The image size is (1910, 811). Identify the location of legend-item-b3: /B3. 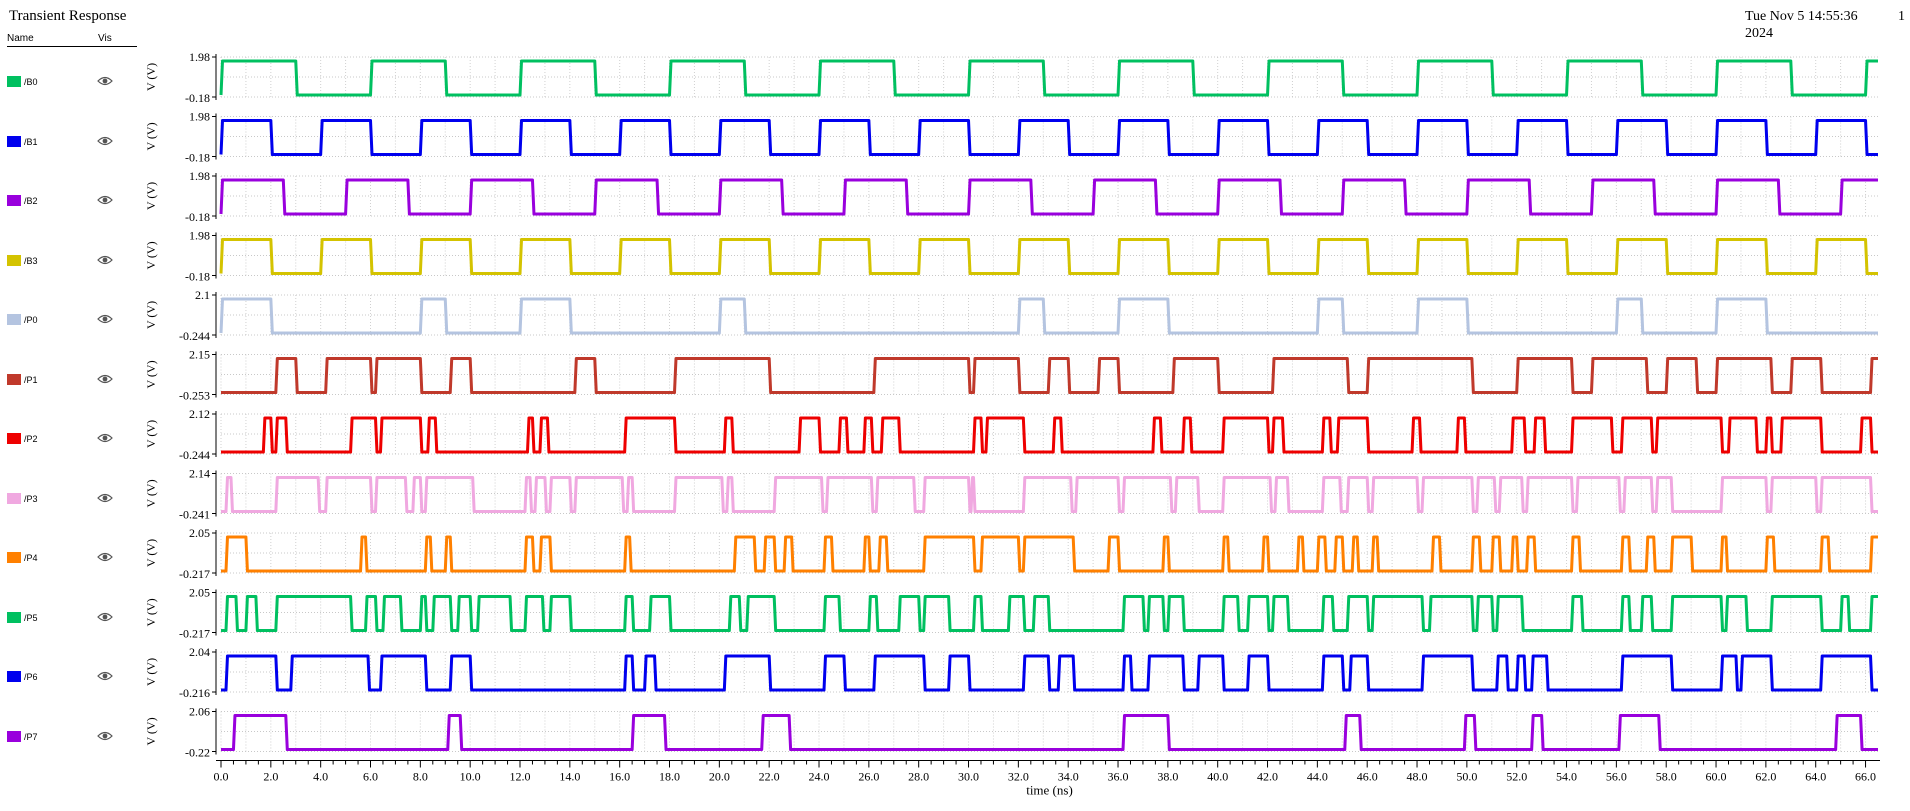
(69, 261).